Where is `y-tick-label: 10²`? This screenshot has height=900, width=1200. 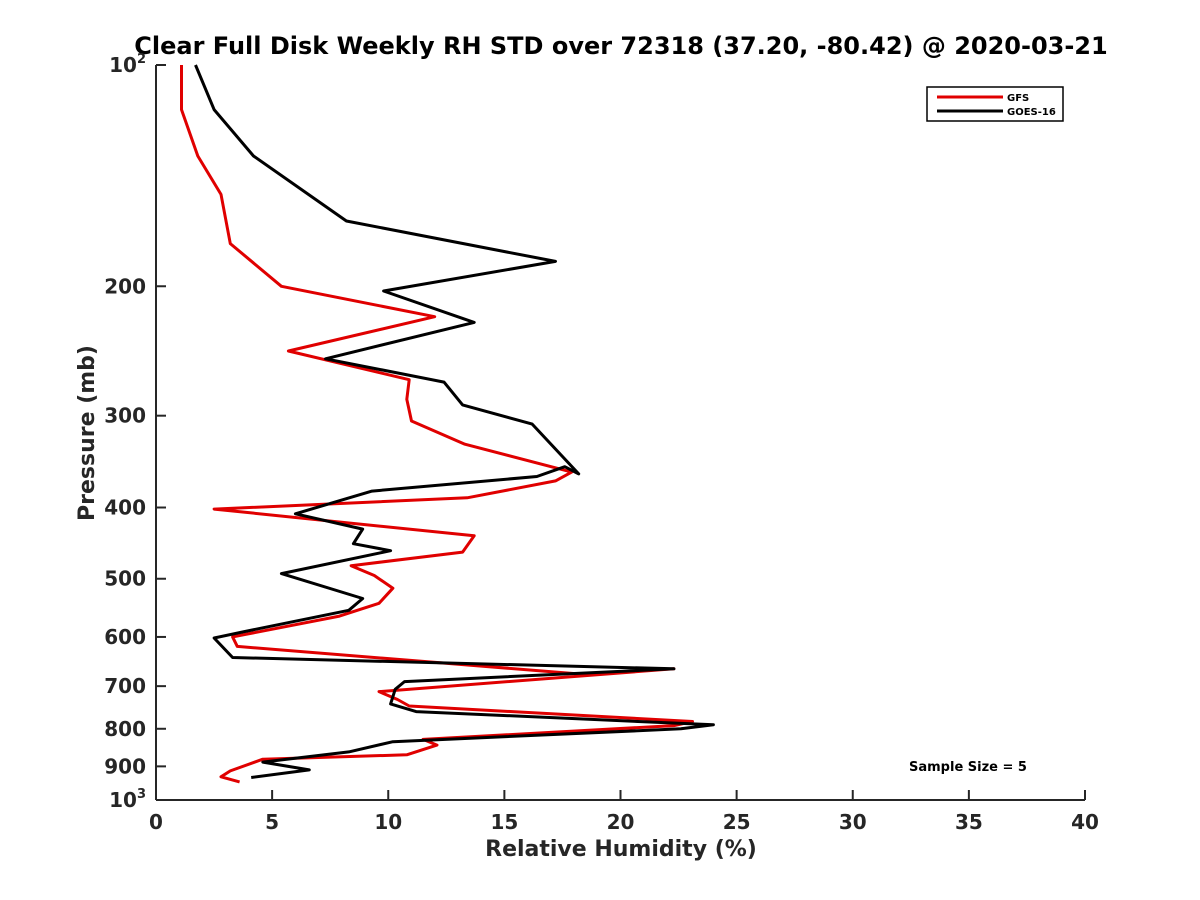 y-tick-label: 10² is located at coordinates (127, 64).